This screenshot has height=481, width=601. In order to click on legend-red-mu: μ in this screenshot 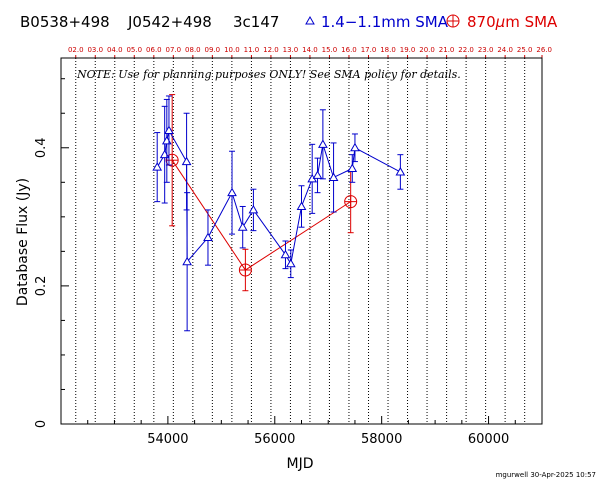, I will do `click(500, 22)`.